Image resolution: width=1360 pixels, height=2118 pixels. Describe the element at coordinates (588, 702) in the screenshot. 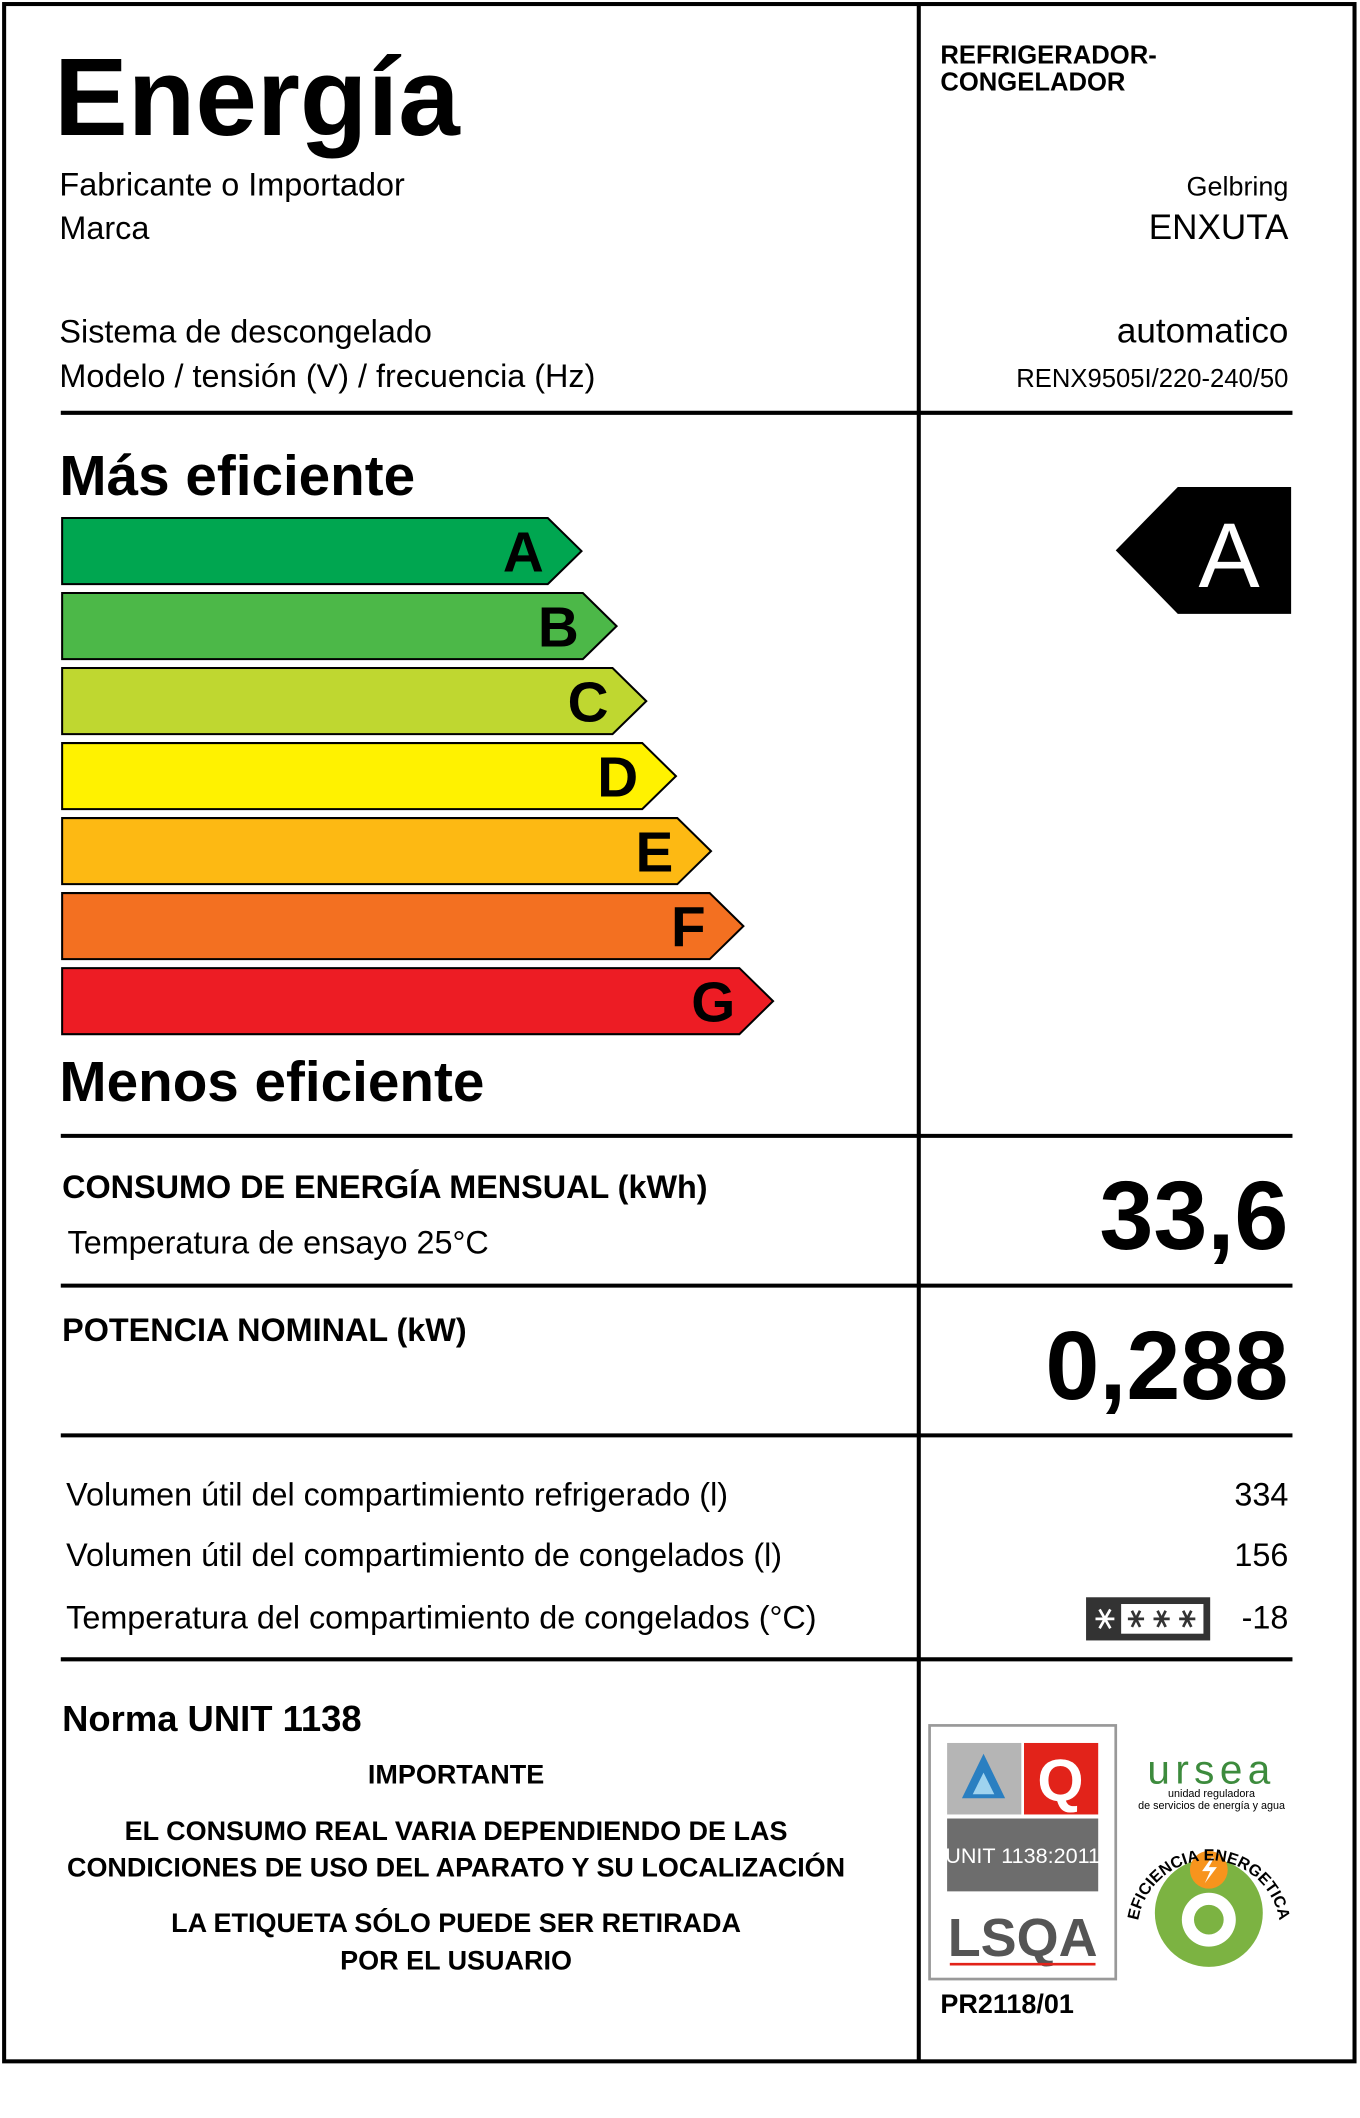

I see `class-letter: C` at that location.